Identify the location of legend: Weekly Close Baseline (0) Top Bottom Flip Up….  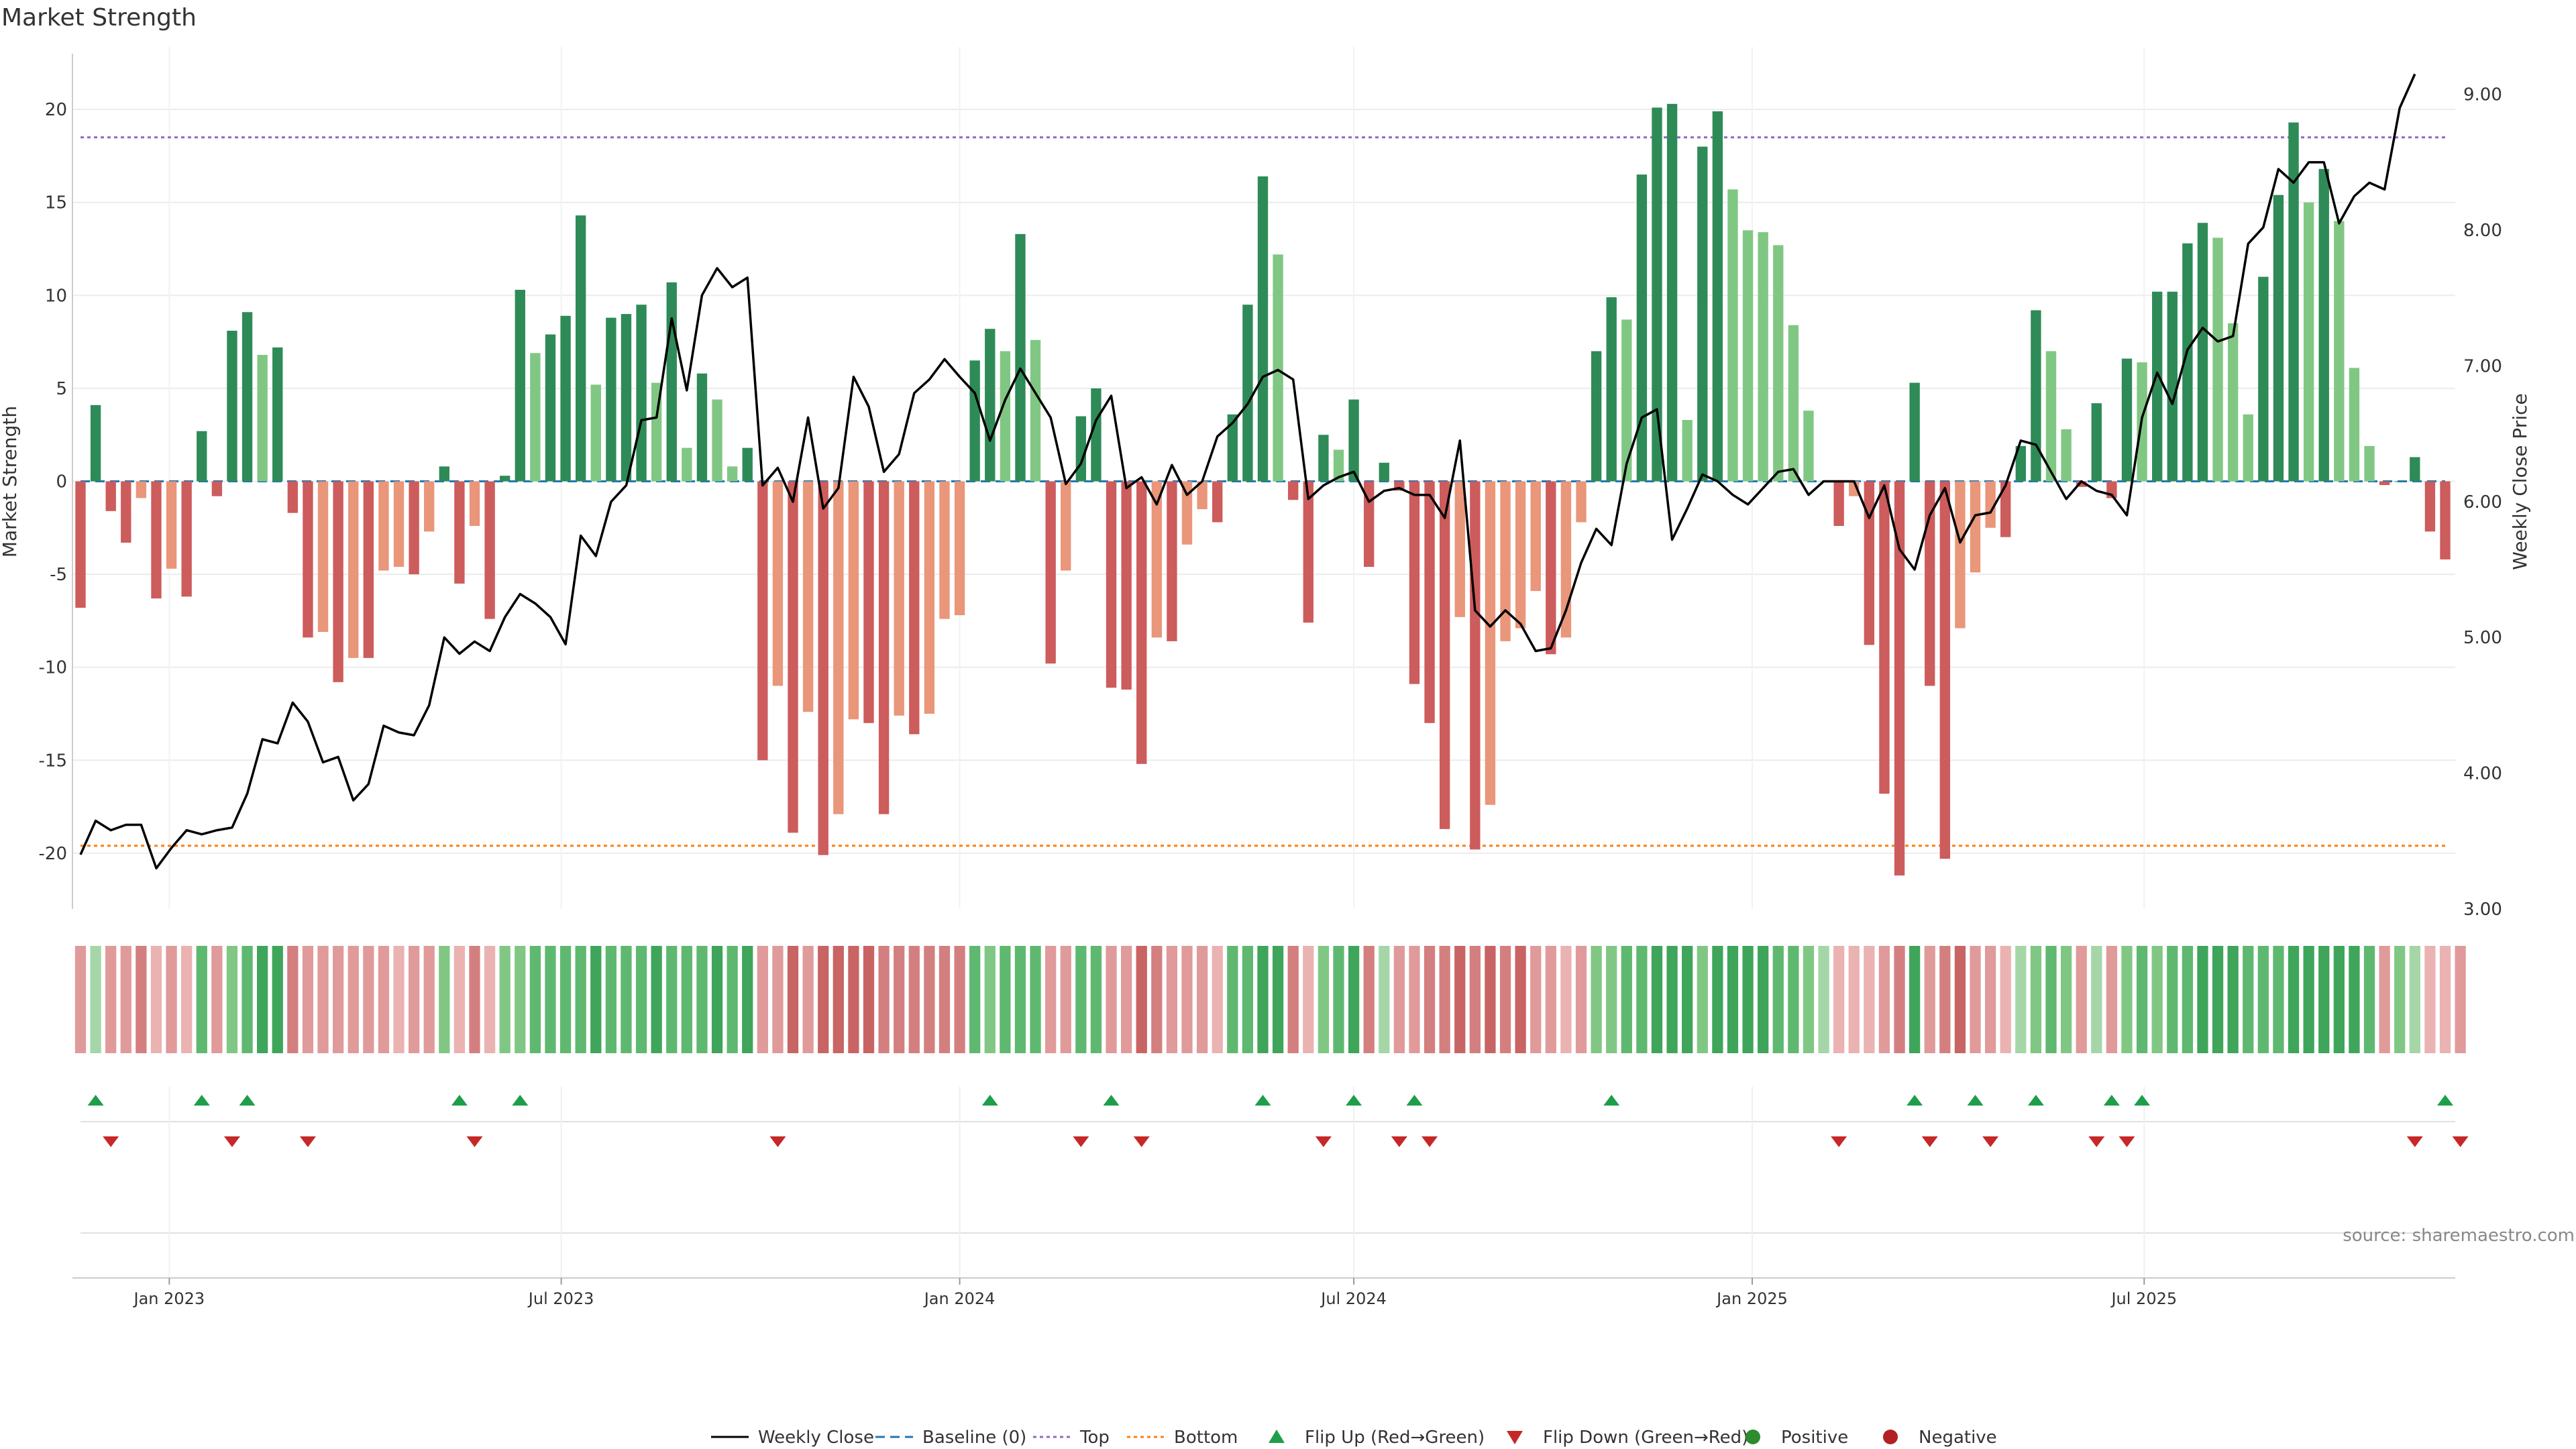
(1354, 1438).